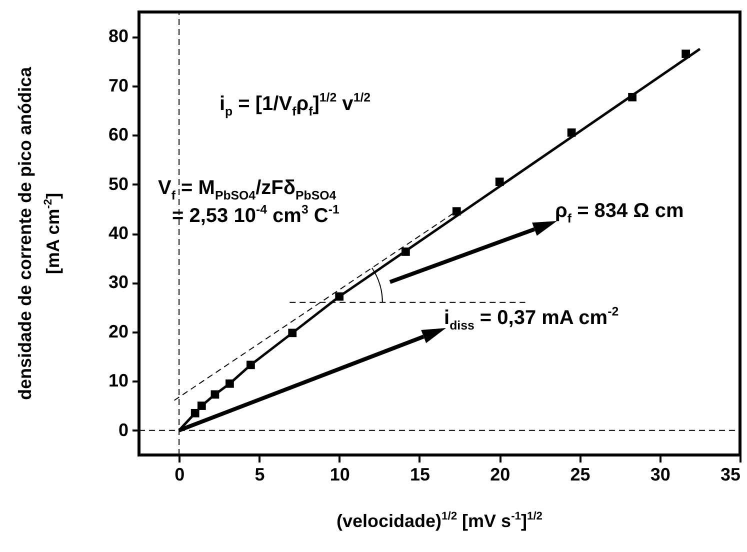  Describe the element at coordinates (660, 474) in the screenshot. I see `x-tick-label: 30` at that location.